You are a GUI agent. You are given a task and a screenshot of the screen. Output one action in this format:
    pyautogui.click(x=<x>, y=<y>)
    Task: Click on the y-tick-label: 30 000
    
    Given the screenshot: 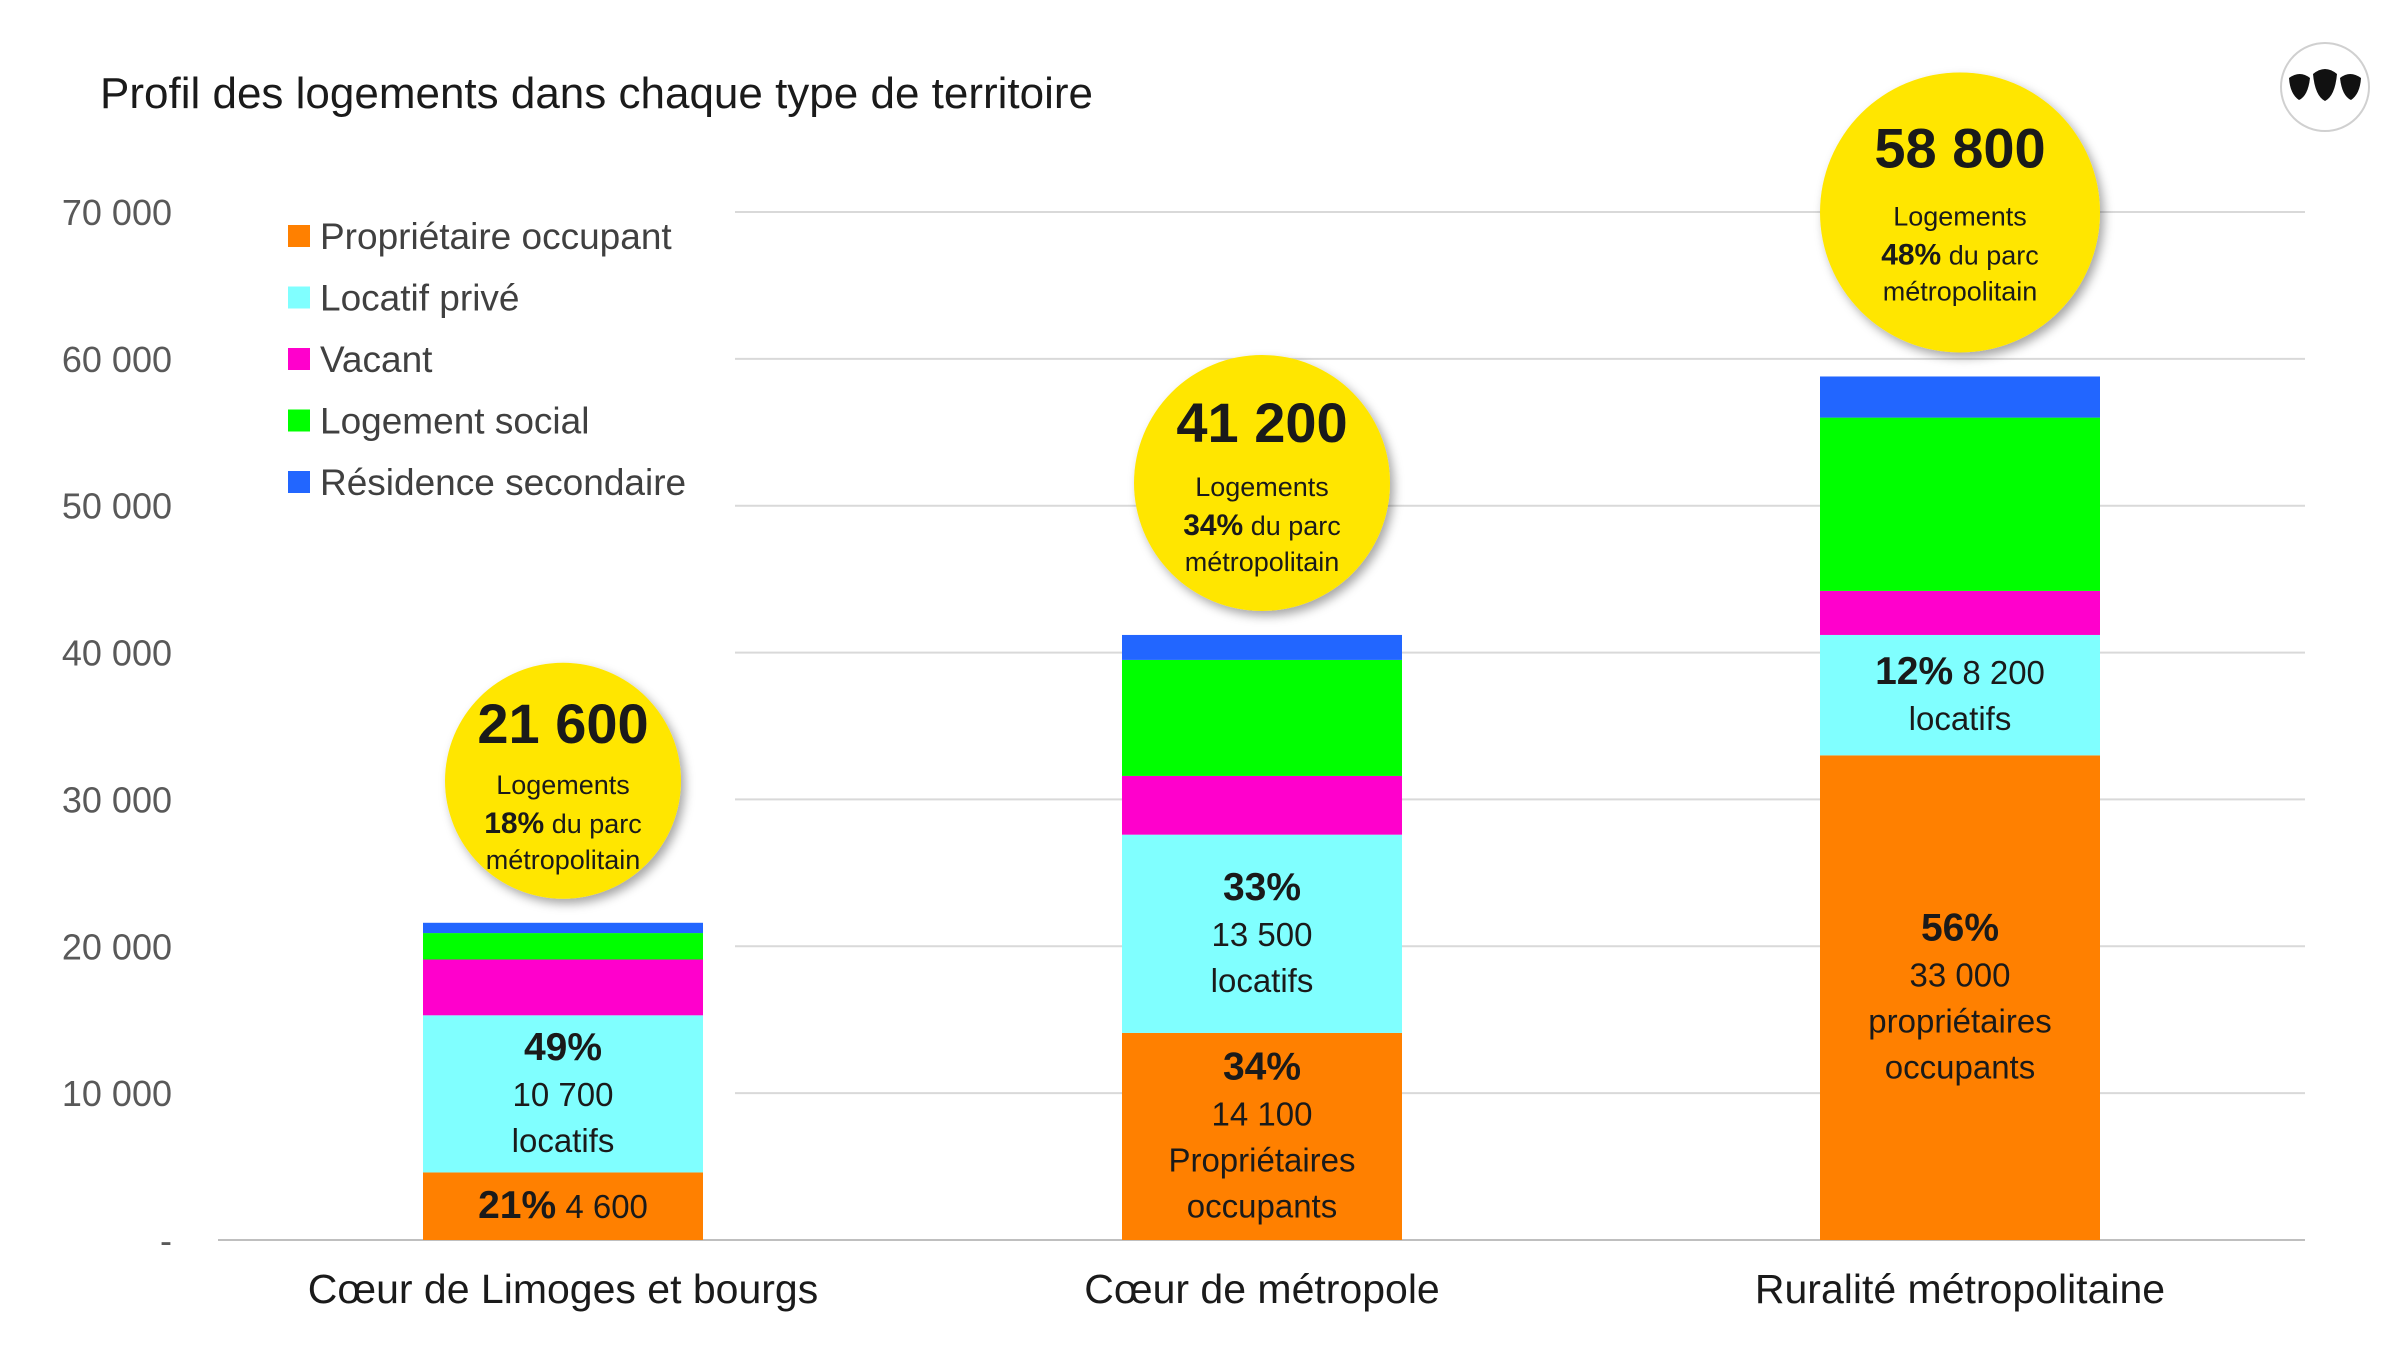 What is the action you would take?
    pyautogui.click(x=117, y=799)
    